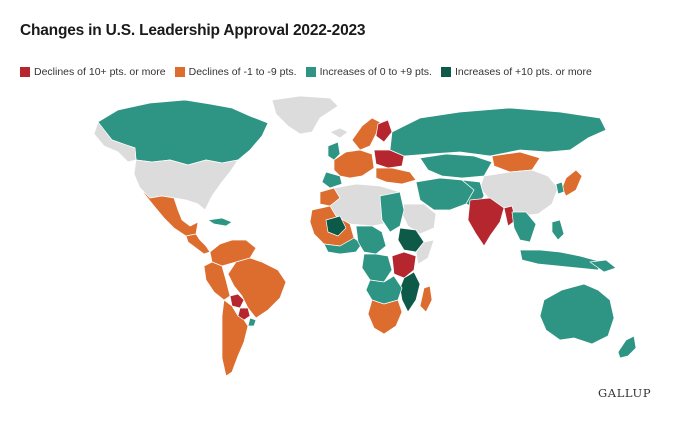  Describe the element at coordinates (498, 132) in the screenshot. I see `region-russia` at that location.